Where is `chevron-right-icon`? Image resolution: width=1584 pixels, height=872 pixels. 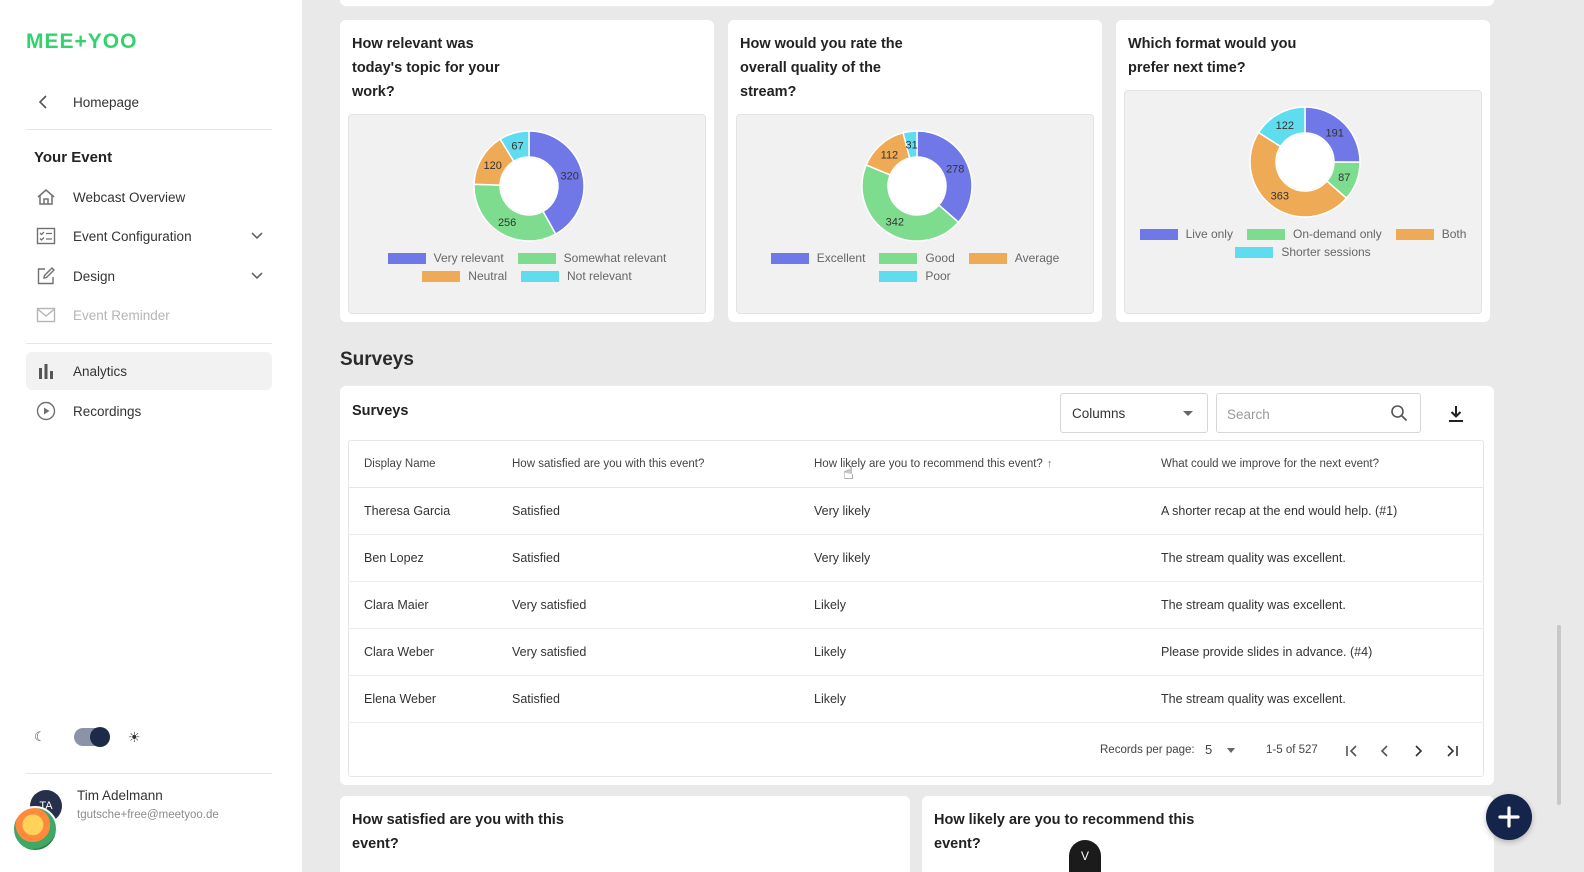 chevron-right-icon is located at coordinates (1419, 751).